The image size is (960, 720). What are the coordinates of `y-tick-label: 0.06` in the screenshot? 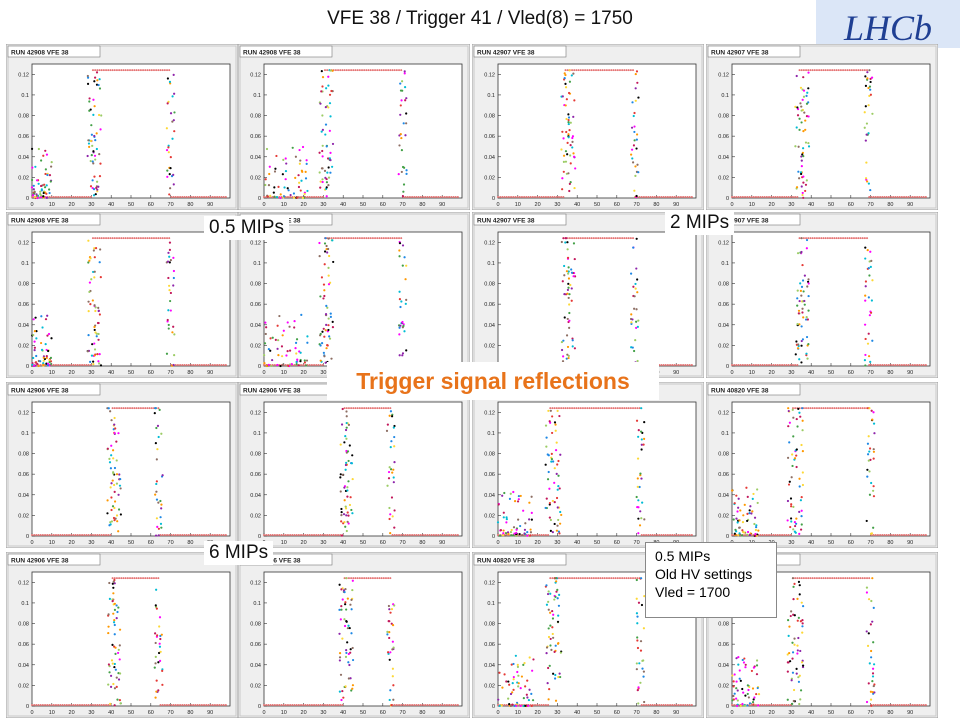 It's located at (23, 475).